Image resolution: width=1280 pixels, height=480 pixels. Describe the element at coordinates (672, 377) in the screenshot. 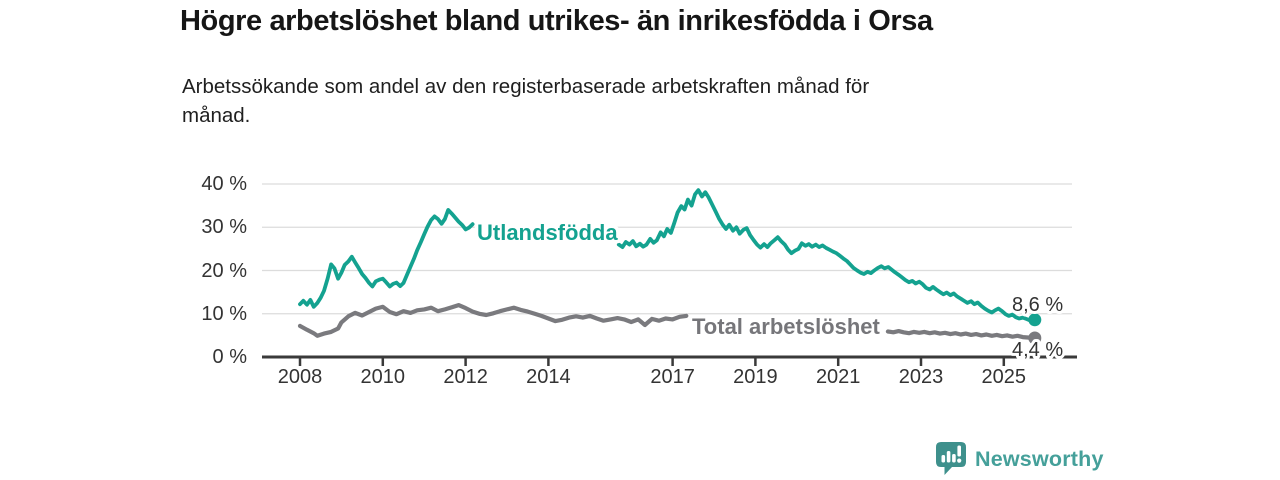

I see `x-tick-label: 2017` at that location.